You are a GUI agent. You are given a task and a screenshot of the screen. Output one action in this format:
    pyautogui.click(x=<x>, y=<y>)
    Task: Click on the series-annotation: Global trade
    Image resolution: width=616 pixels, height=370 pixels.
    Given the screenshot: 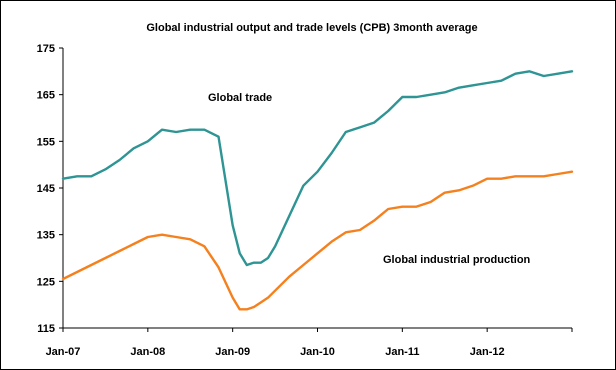 What is the action you would take?
    pyautogui.click(x=240, y=98)
    